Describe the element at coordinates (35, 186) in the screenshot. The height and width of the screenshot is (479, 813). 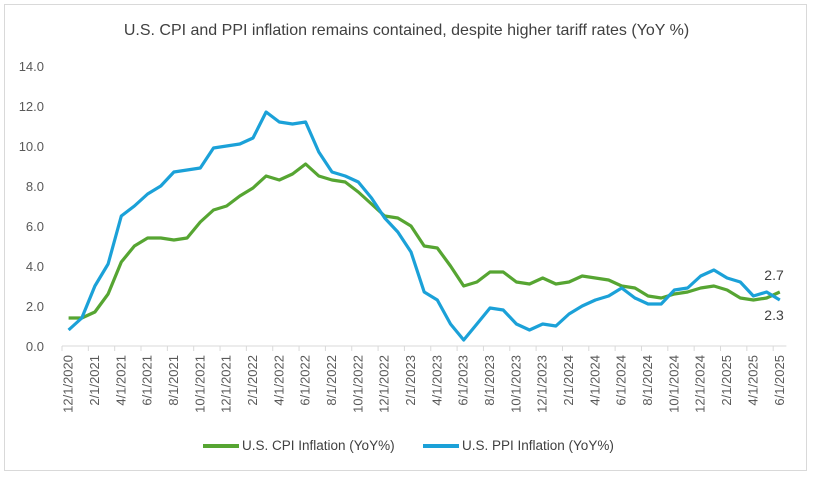
I see `y-tick-label: 8.0` at that location.